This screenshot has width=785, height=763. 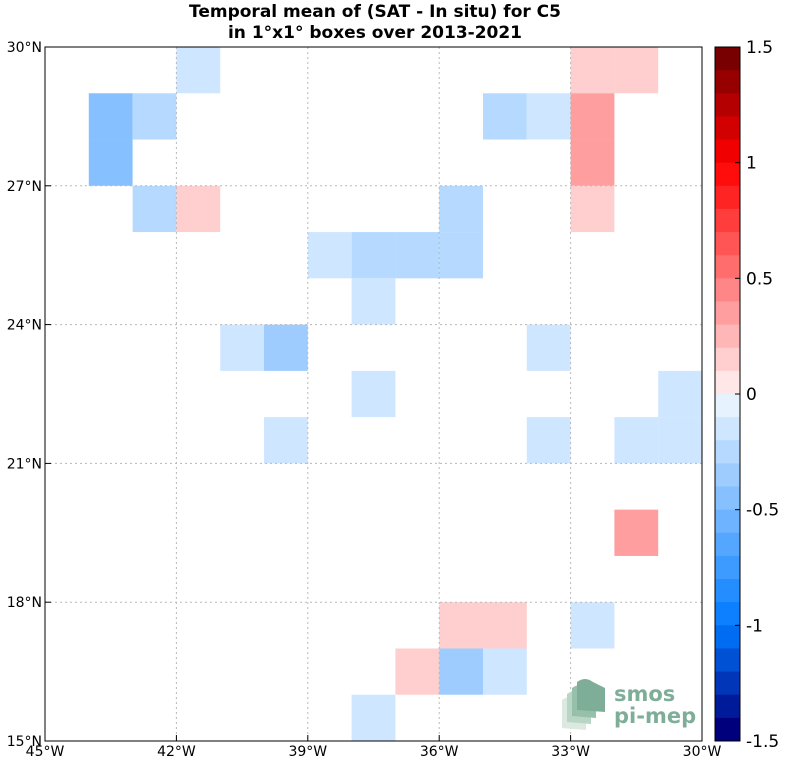 What do you see at coordinates (762, 511) in the screenshot?
I see `colorbar-tick-label: -0.5` at bounding box center [762, 511].